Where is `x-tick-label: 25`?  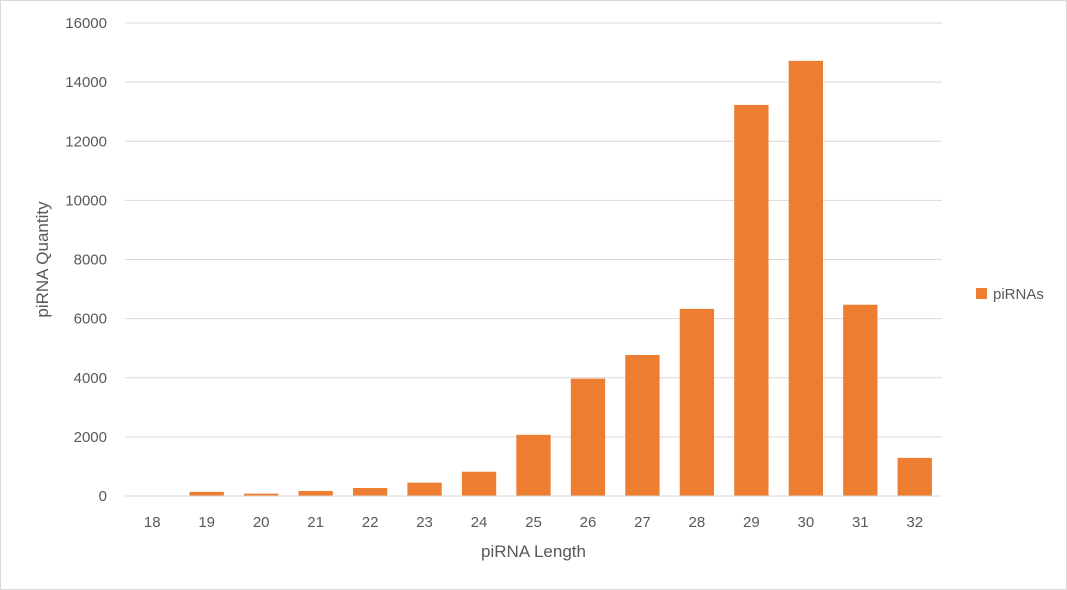
x-tick-label: 25 is located at coordinates (533, 522).